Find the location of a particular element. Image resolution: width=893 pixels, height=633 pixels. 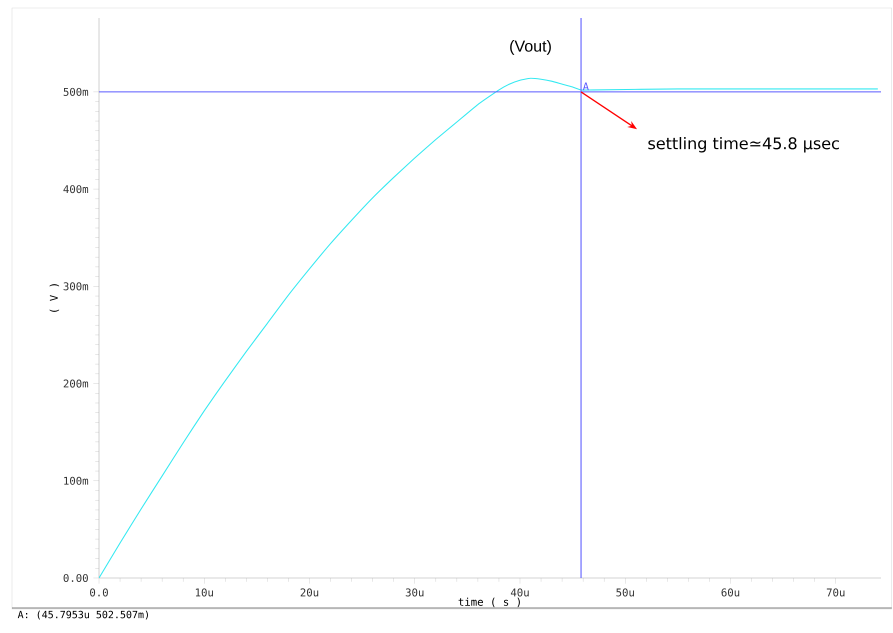

x-tick-label: 40u is located at coordinates (519, 592).